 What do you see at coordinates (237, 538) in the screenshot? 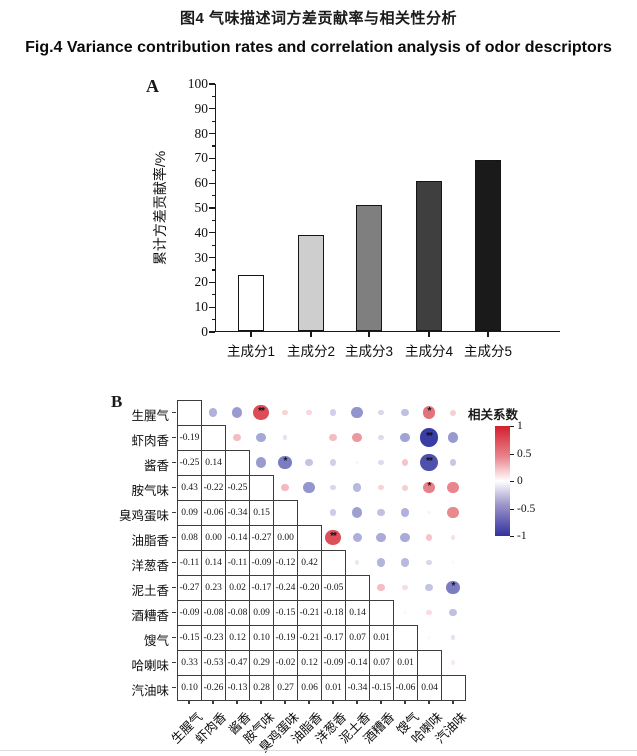
I see `corr-value-cell: -0.14` at bounding box center [237, 538].